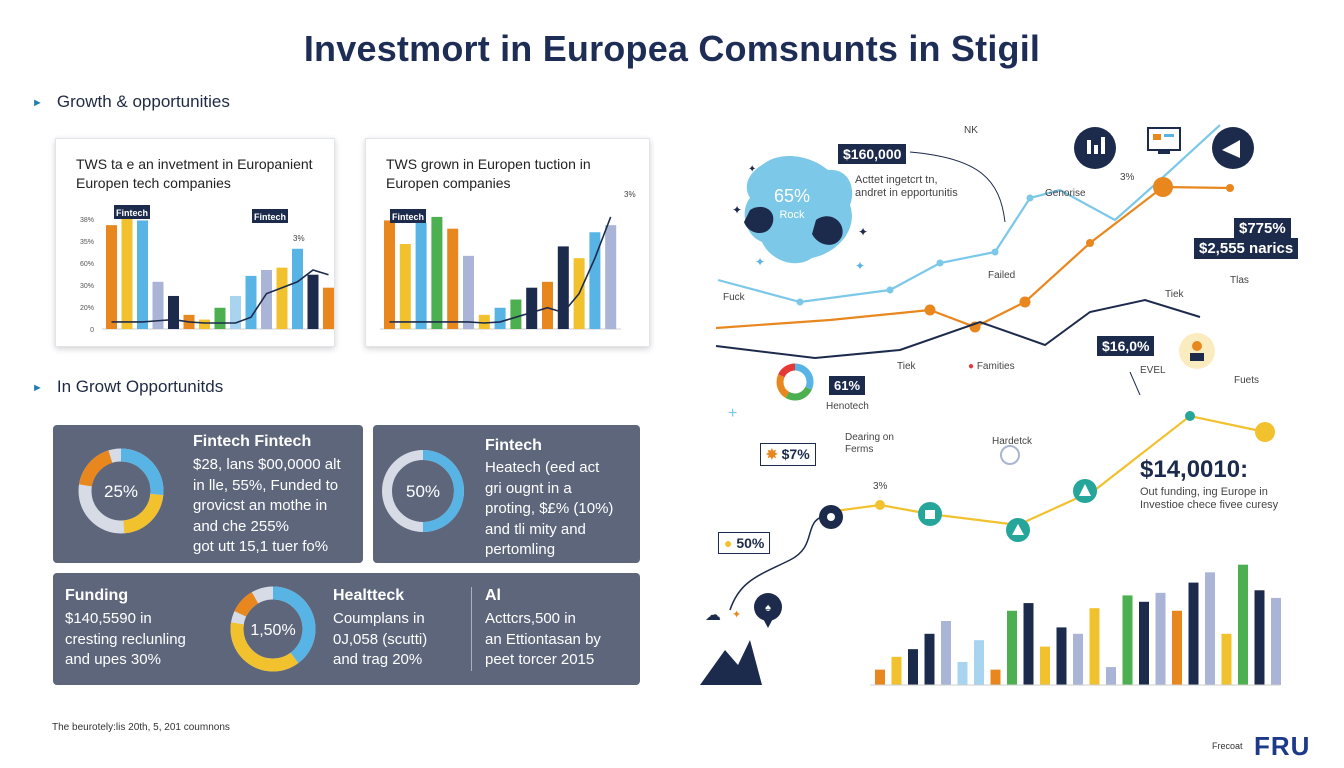  What do you see at coordinates (847, 406) in the screenshot?
I see `donut-label: Henotech` at bounding box center [847, 406].